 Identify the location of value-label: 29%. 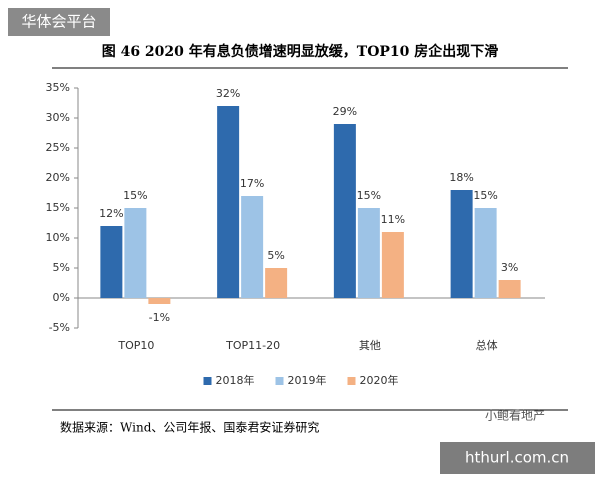
(345, 111).